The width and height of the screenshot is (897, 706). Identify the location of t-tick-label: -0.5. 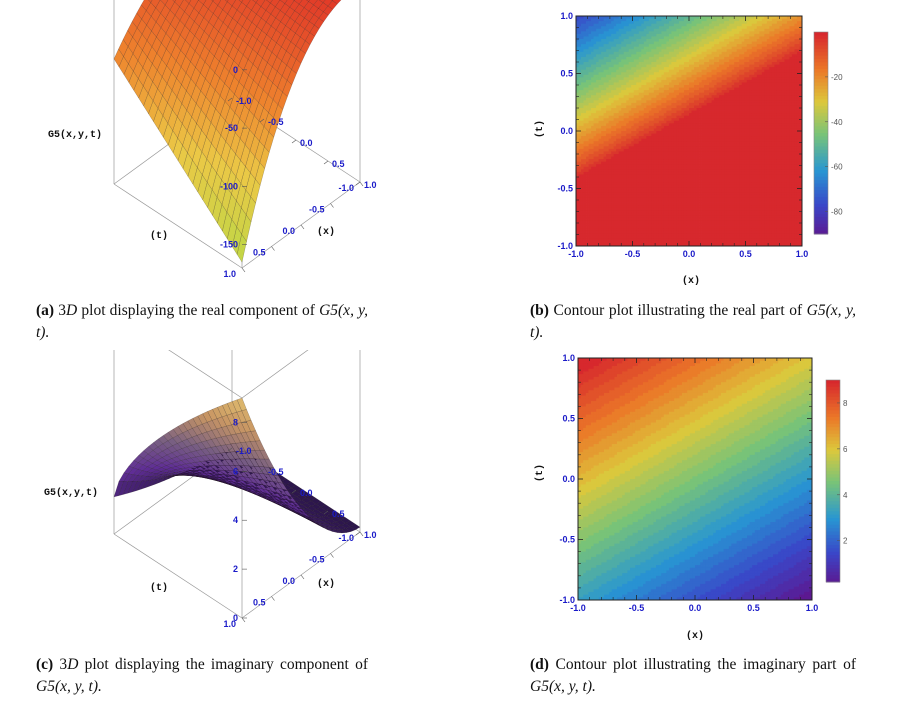
(317, 560).